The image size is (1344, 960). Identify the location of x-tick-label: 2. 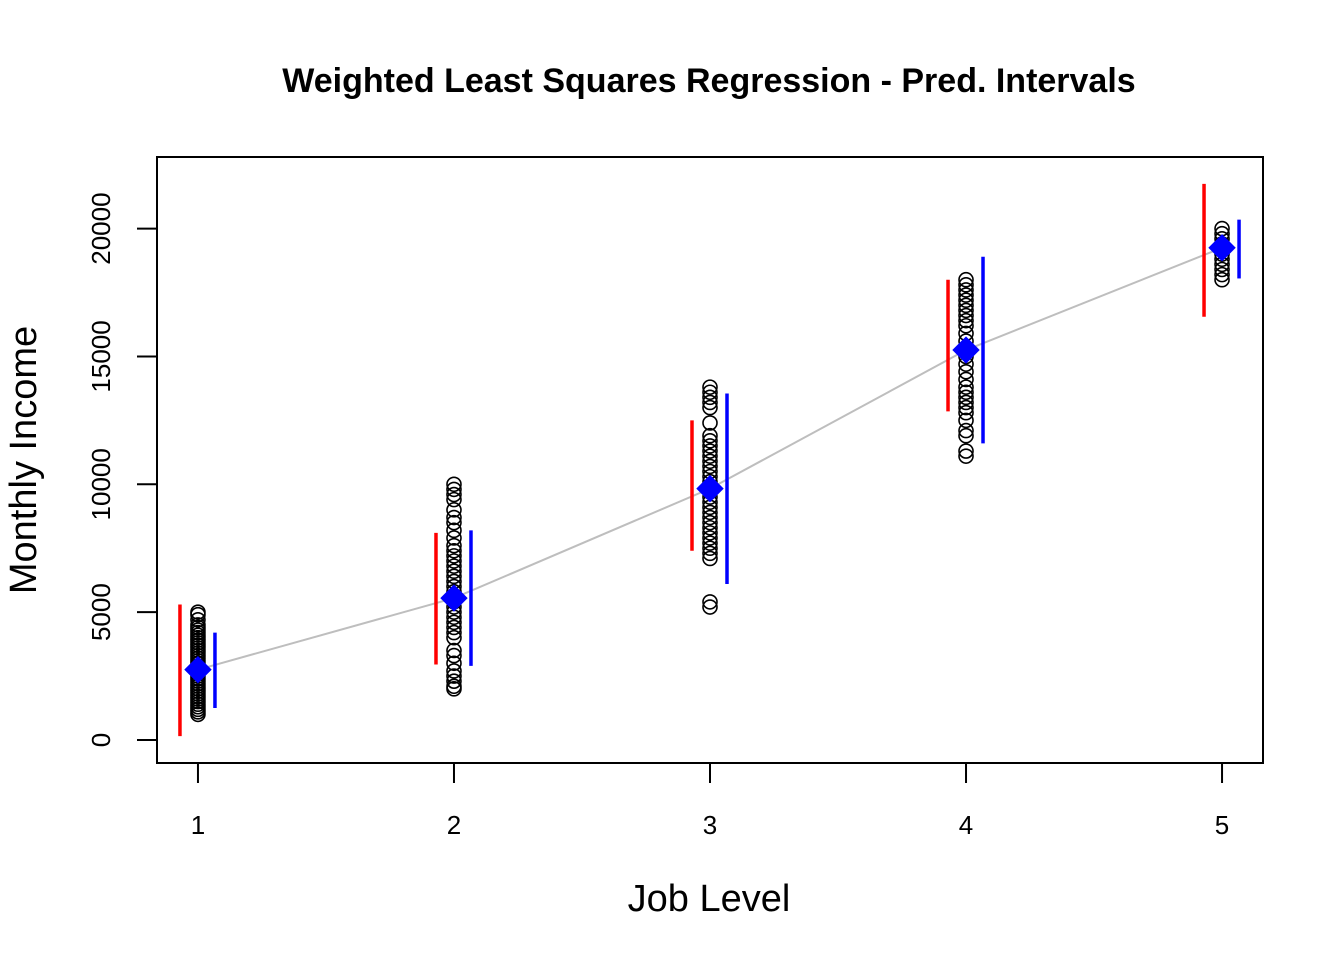
(454, 825).